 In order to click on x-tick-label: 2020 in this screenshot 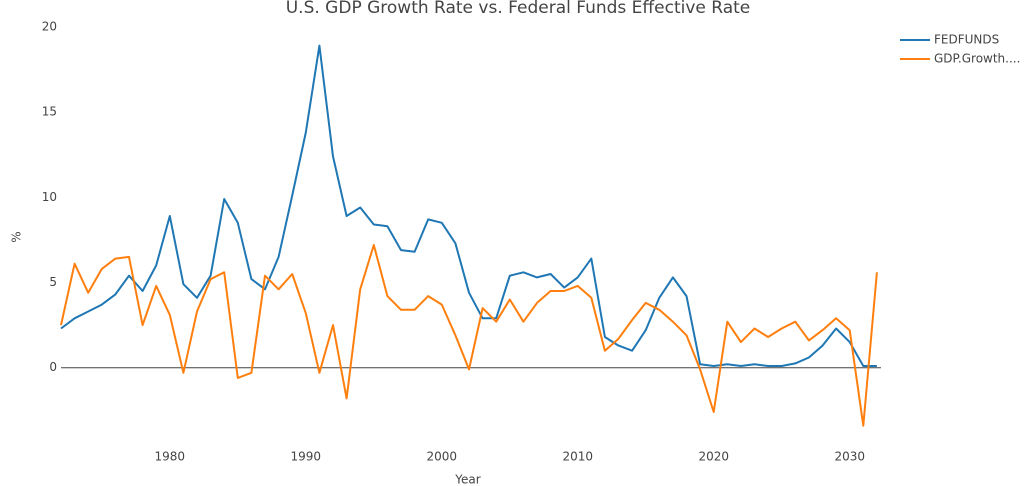, I will do `click(713, 457)`.